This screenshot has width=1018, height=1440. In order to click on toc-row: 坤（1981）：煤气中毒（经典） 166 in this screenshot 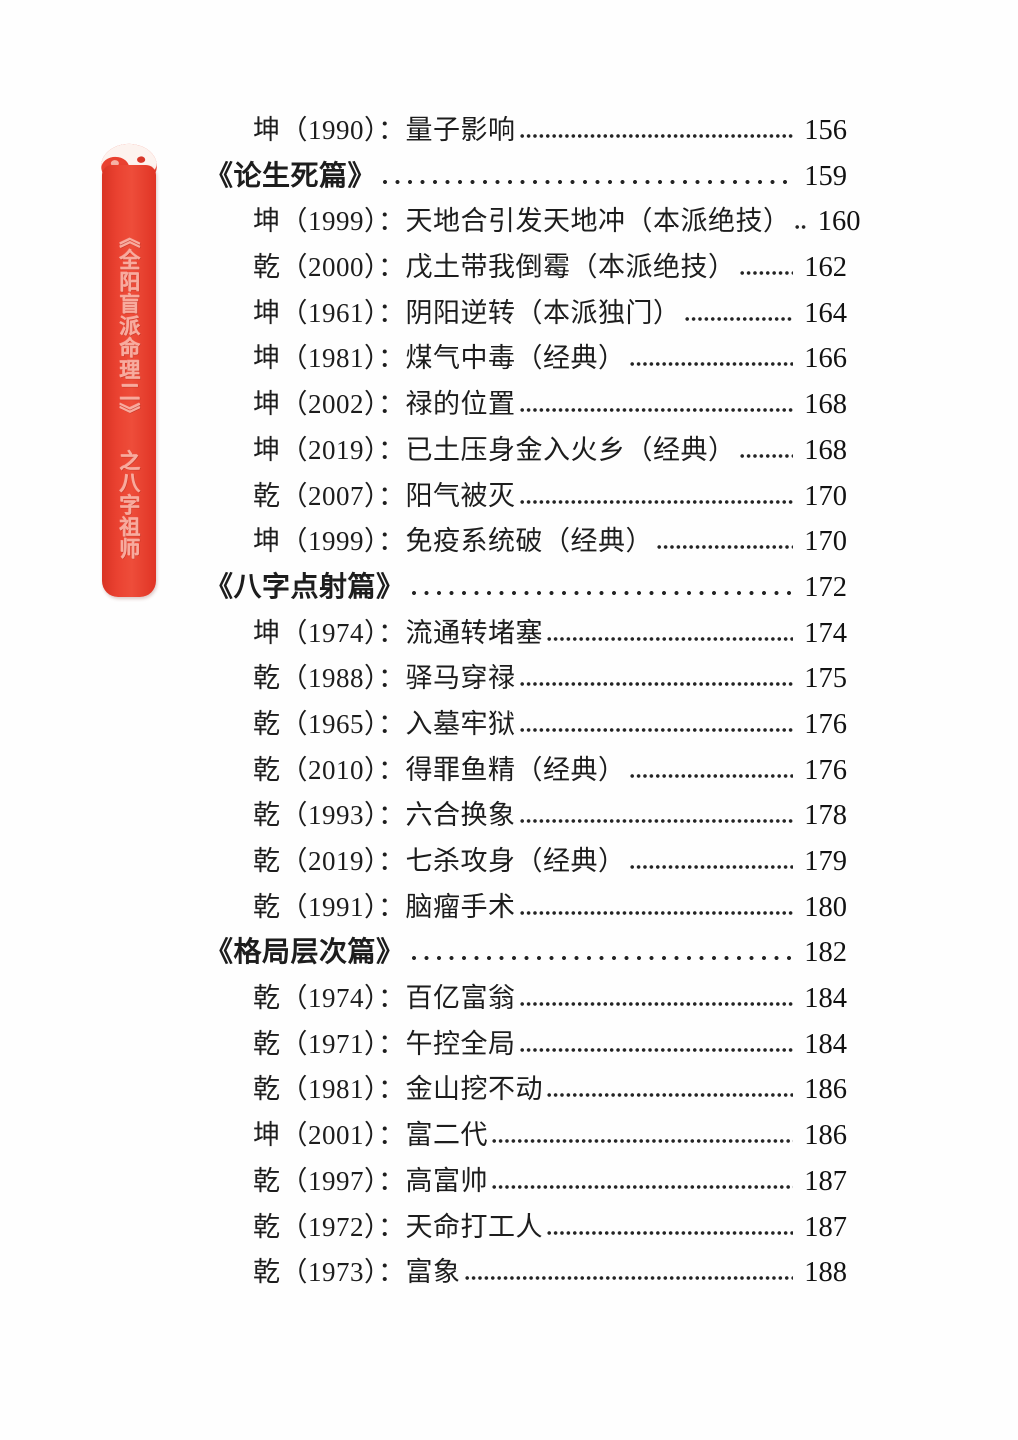, I will do `click(526, 359)`.